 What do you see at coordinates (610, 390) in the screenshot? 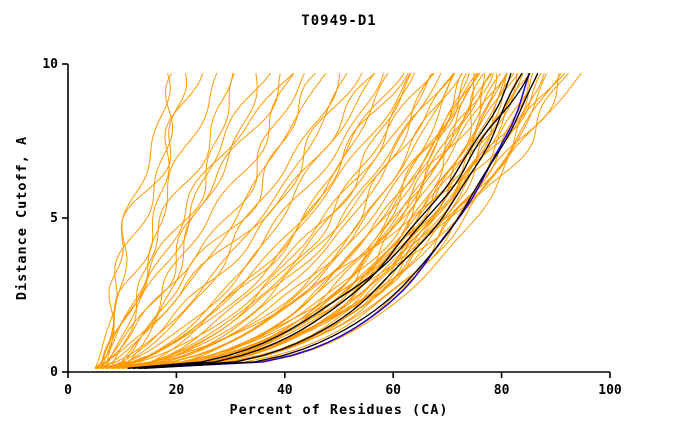
I see `x-tick-label: 100` at bounding box center [610, 390].